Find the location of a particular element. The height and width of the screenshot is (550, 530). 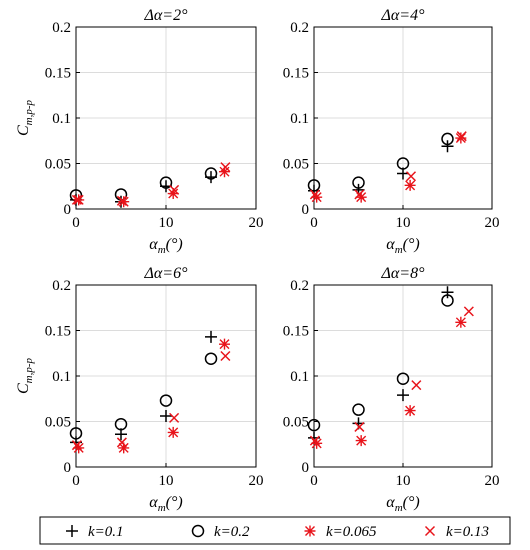

legend-item: k=0.13 is located at coordinates (456, 532).